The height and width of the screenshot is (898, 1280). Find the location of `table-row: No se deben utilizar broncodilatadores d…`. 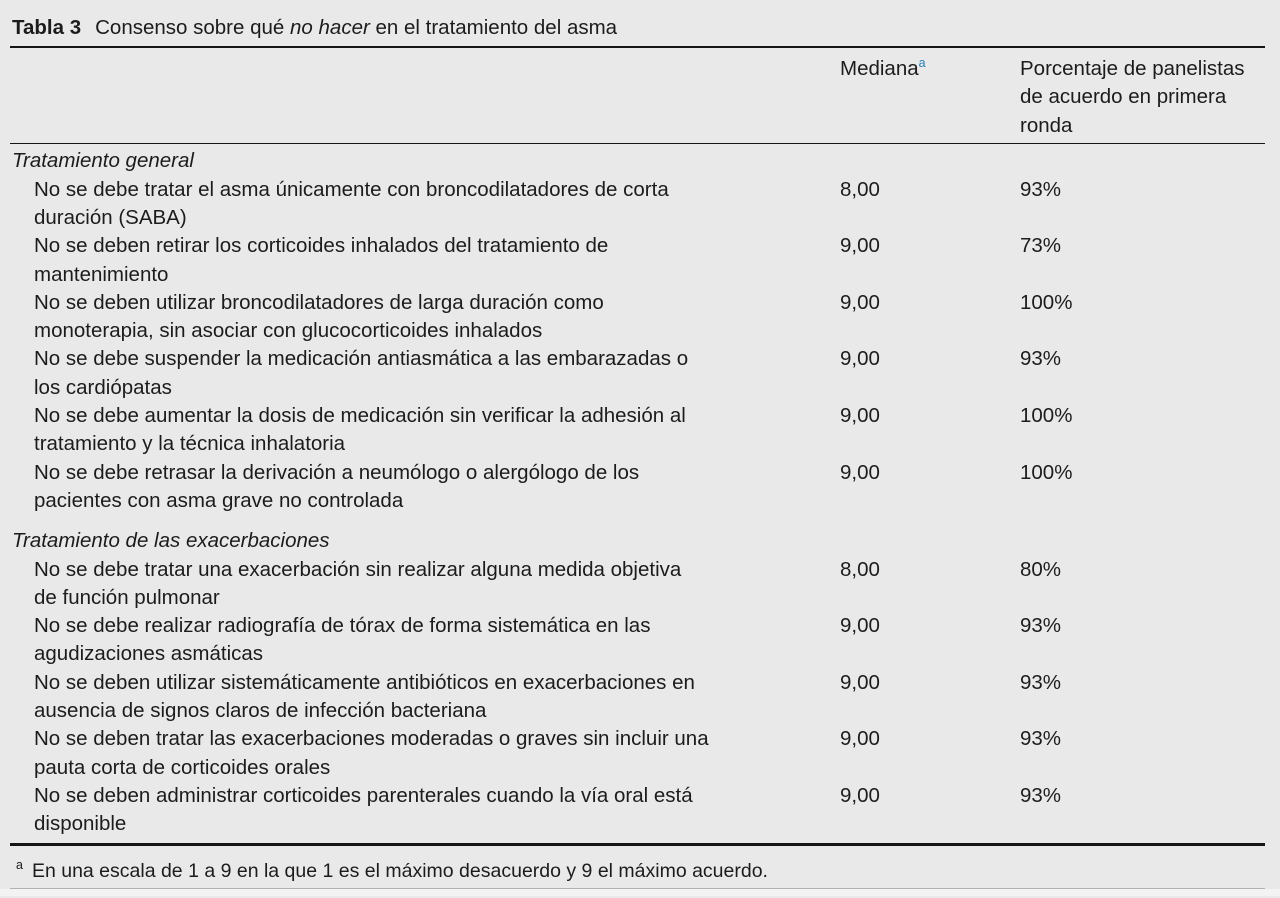

table-row: No se deben utilizar broncodilatadores d… is located at coordinates (640, 317).